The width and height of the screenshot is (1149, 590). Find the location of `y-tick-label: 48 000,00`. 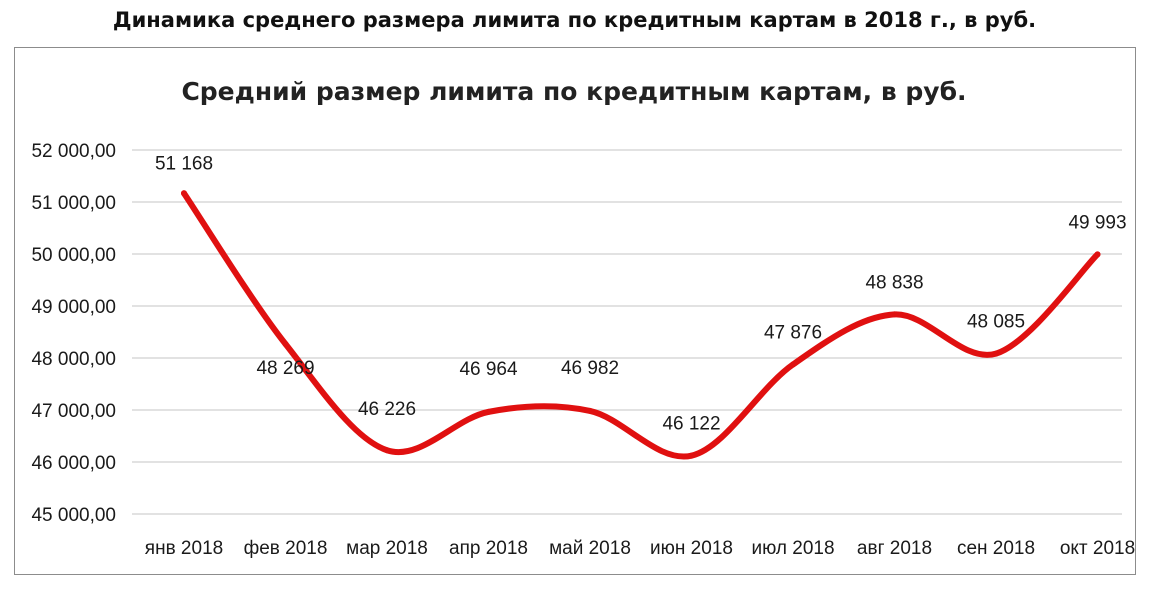

y-tick-label: 48 000,00 is located at coordinates (73, 359).